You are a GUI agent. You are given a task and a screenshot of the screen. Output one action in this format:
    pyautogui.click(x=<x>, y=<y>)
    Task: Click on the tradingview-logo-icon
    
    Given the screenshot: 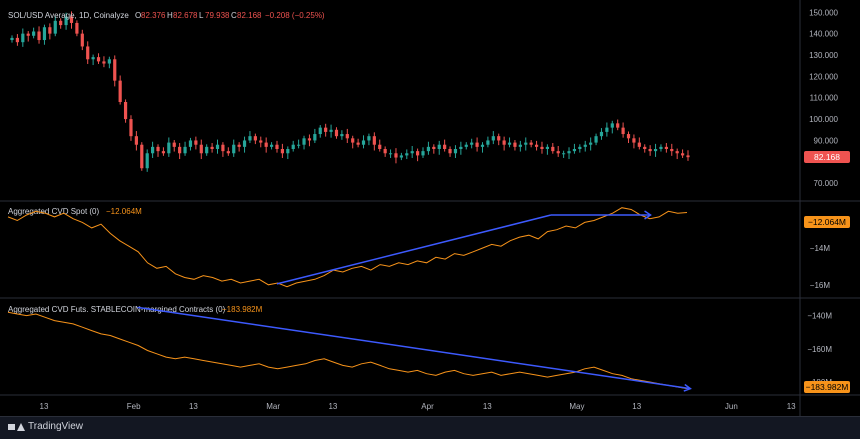 What is the action you would take?
    pyautogui.click(x=16, y=427)
    